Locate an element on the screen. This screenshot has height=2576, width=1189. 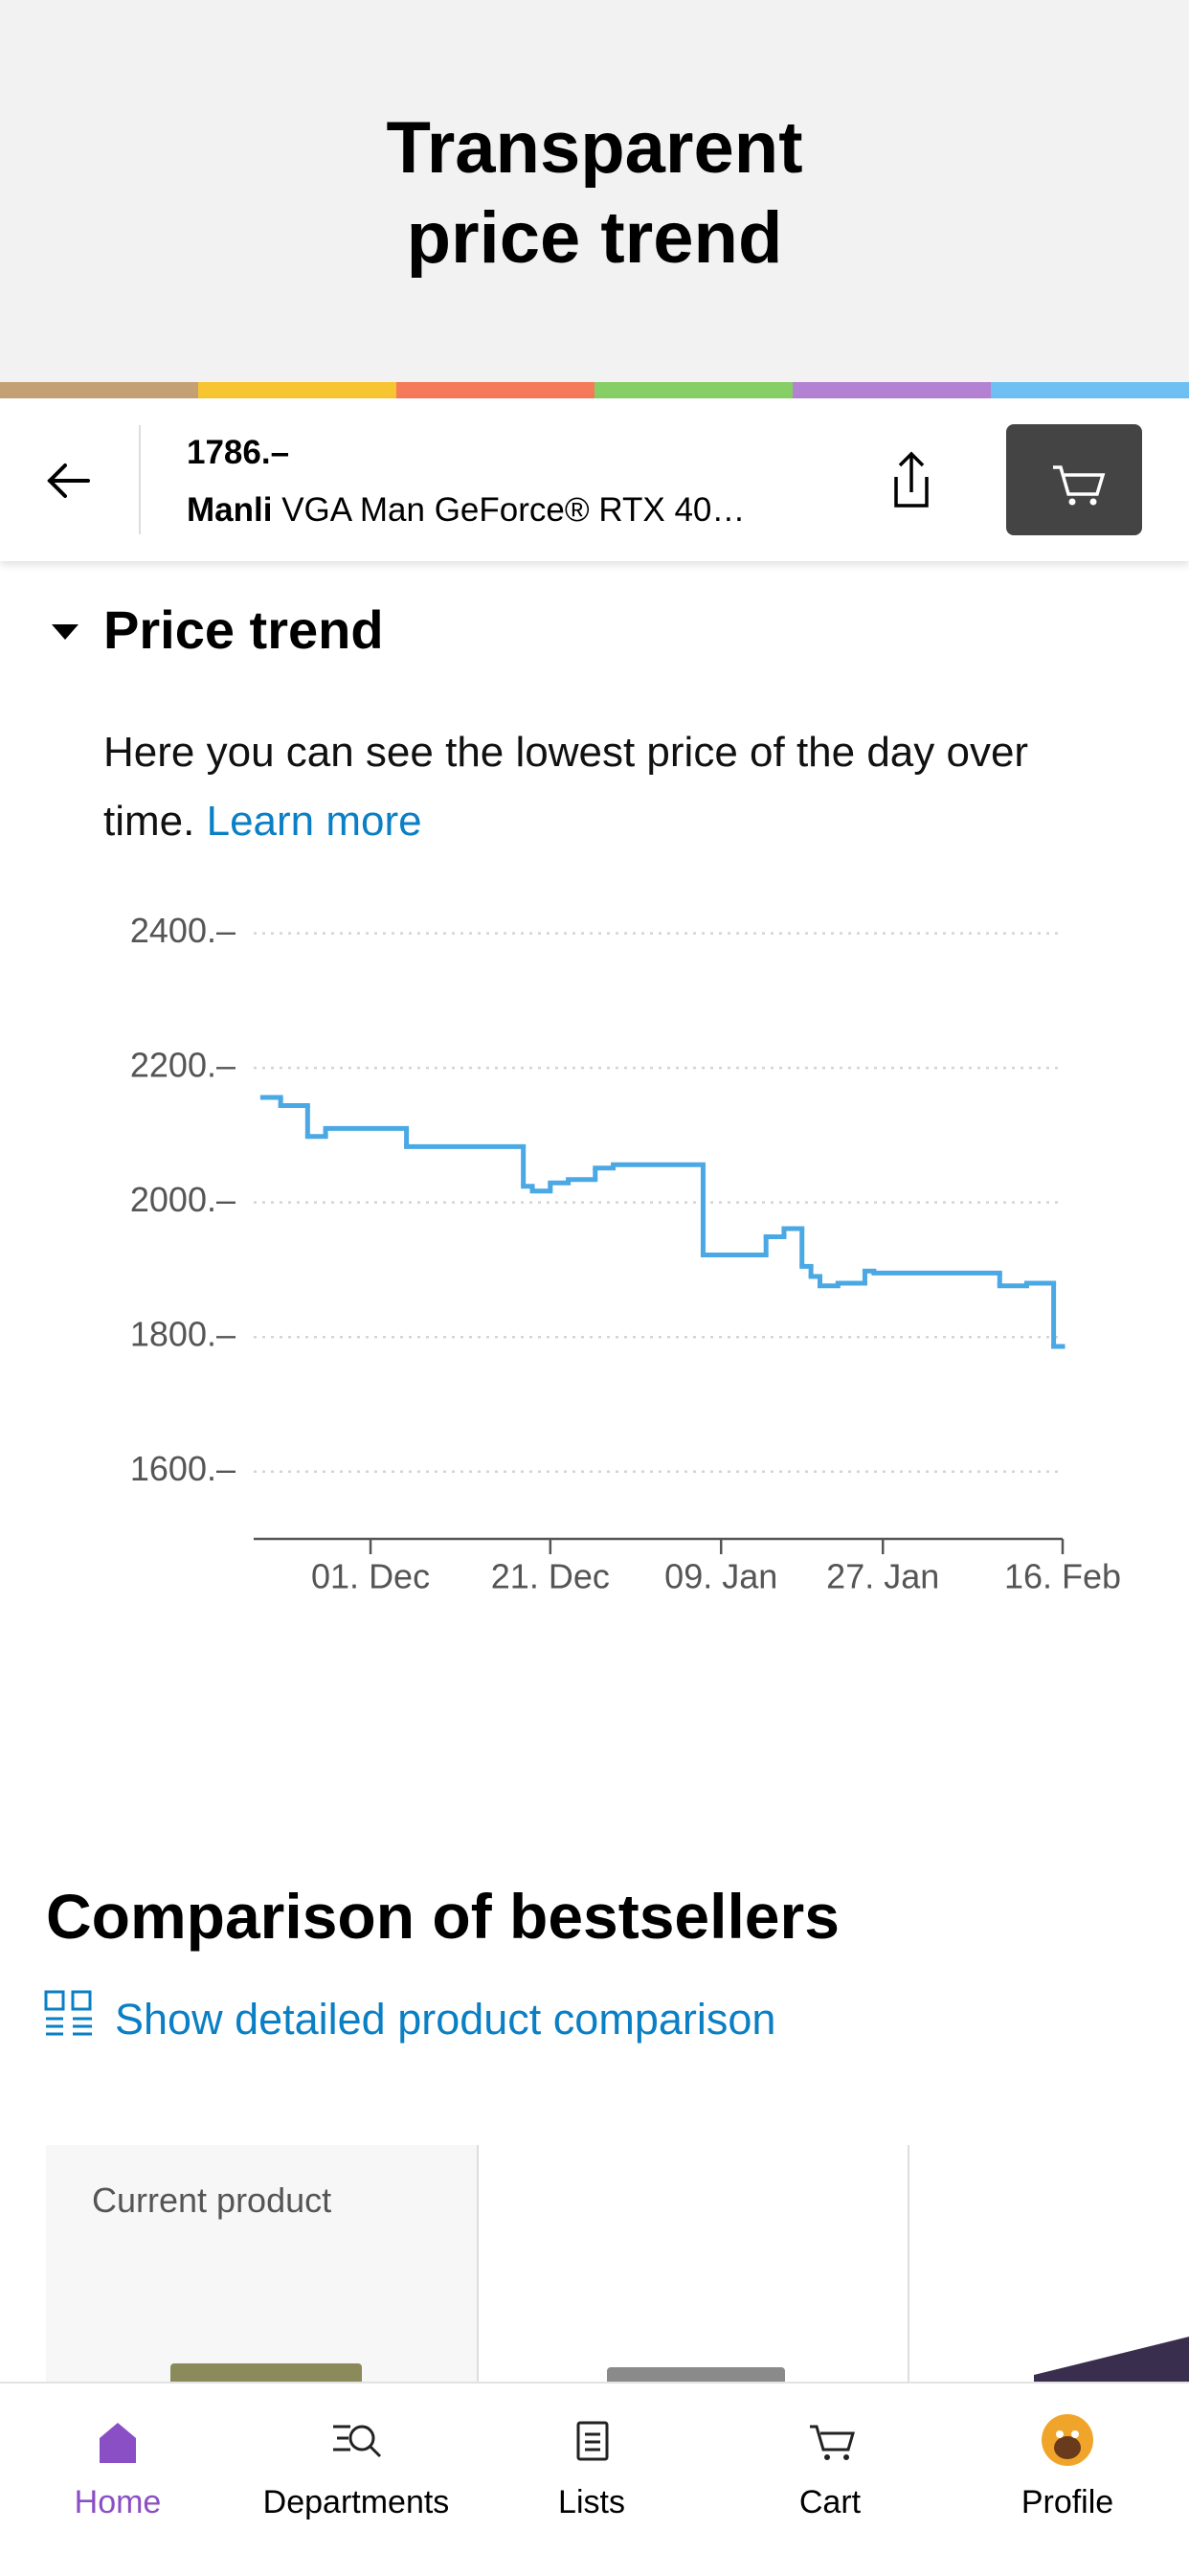
product-bar is located at coordinates (594, 479).